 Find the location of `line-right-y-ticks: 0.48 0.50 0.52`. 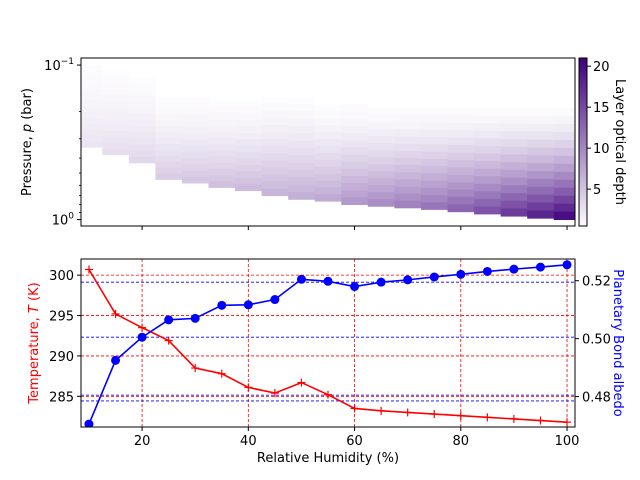

line-right-y-ticks: 0.48 0.50 0.52 is located at coordinates (593, 340).